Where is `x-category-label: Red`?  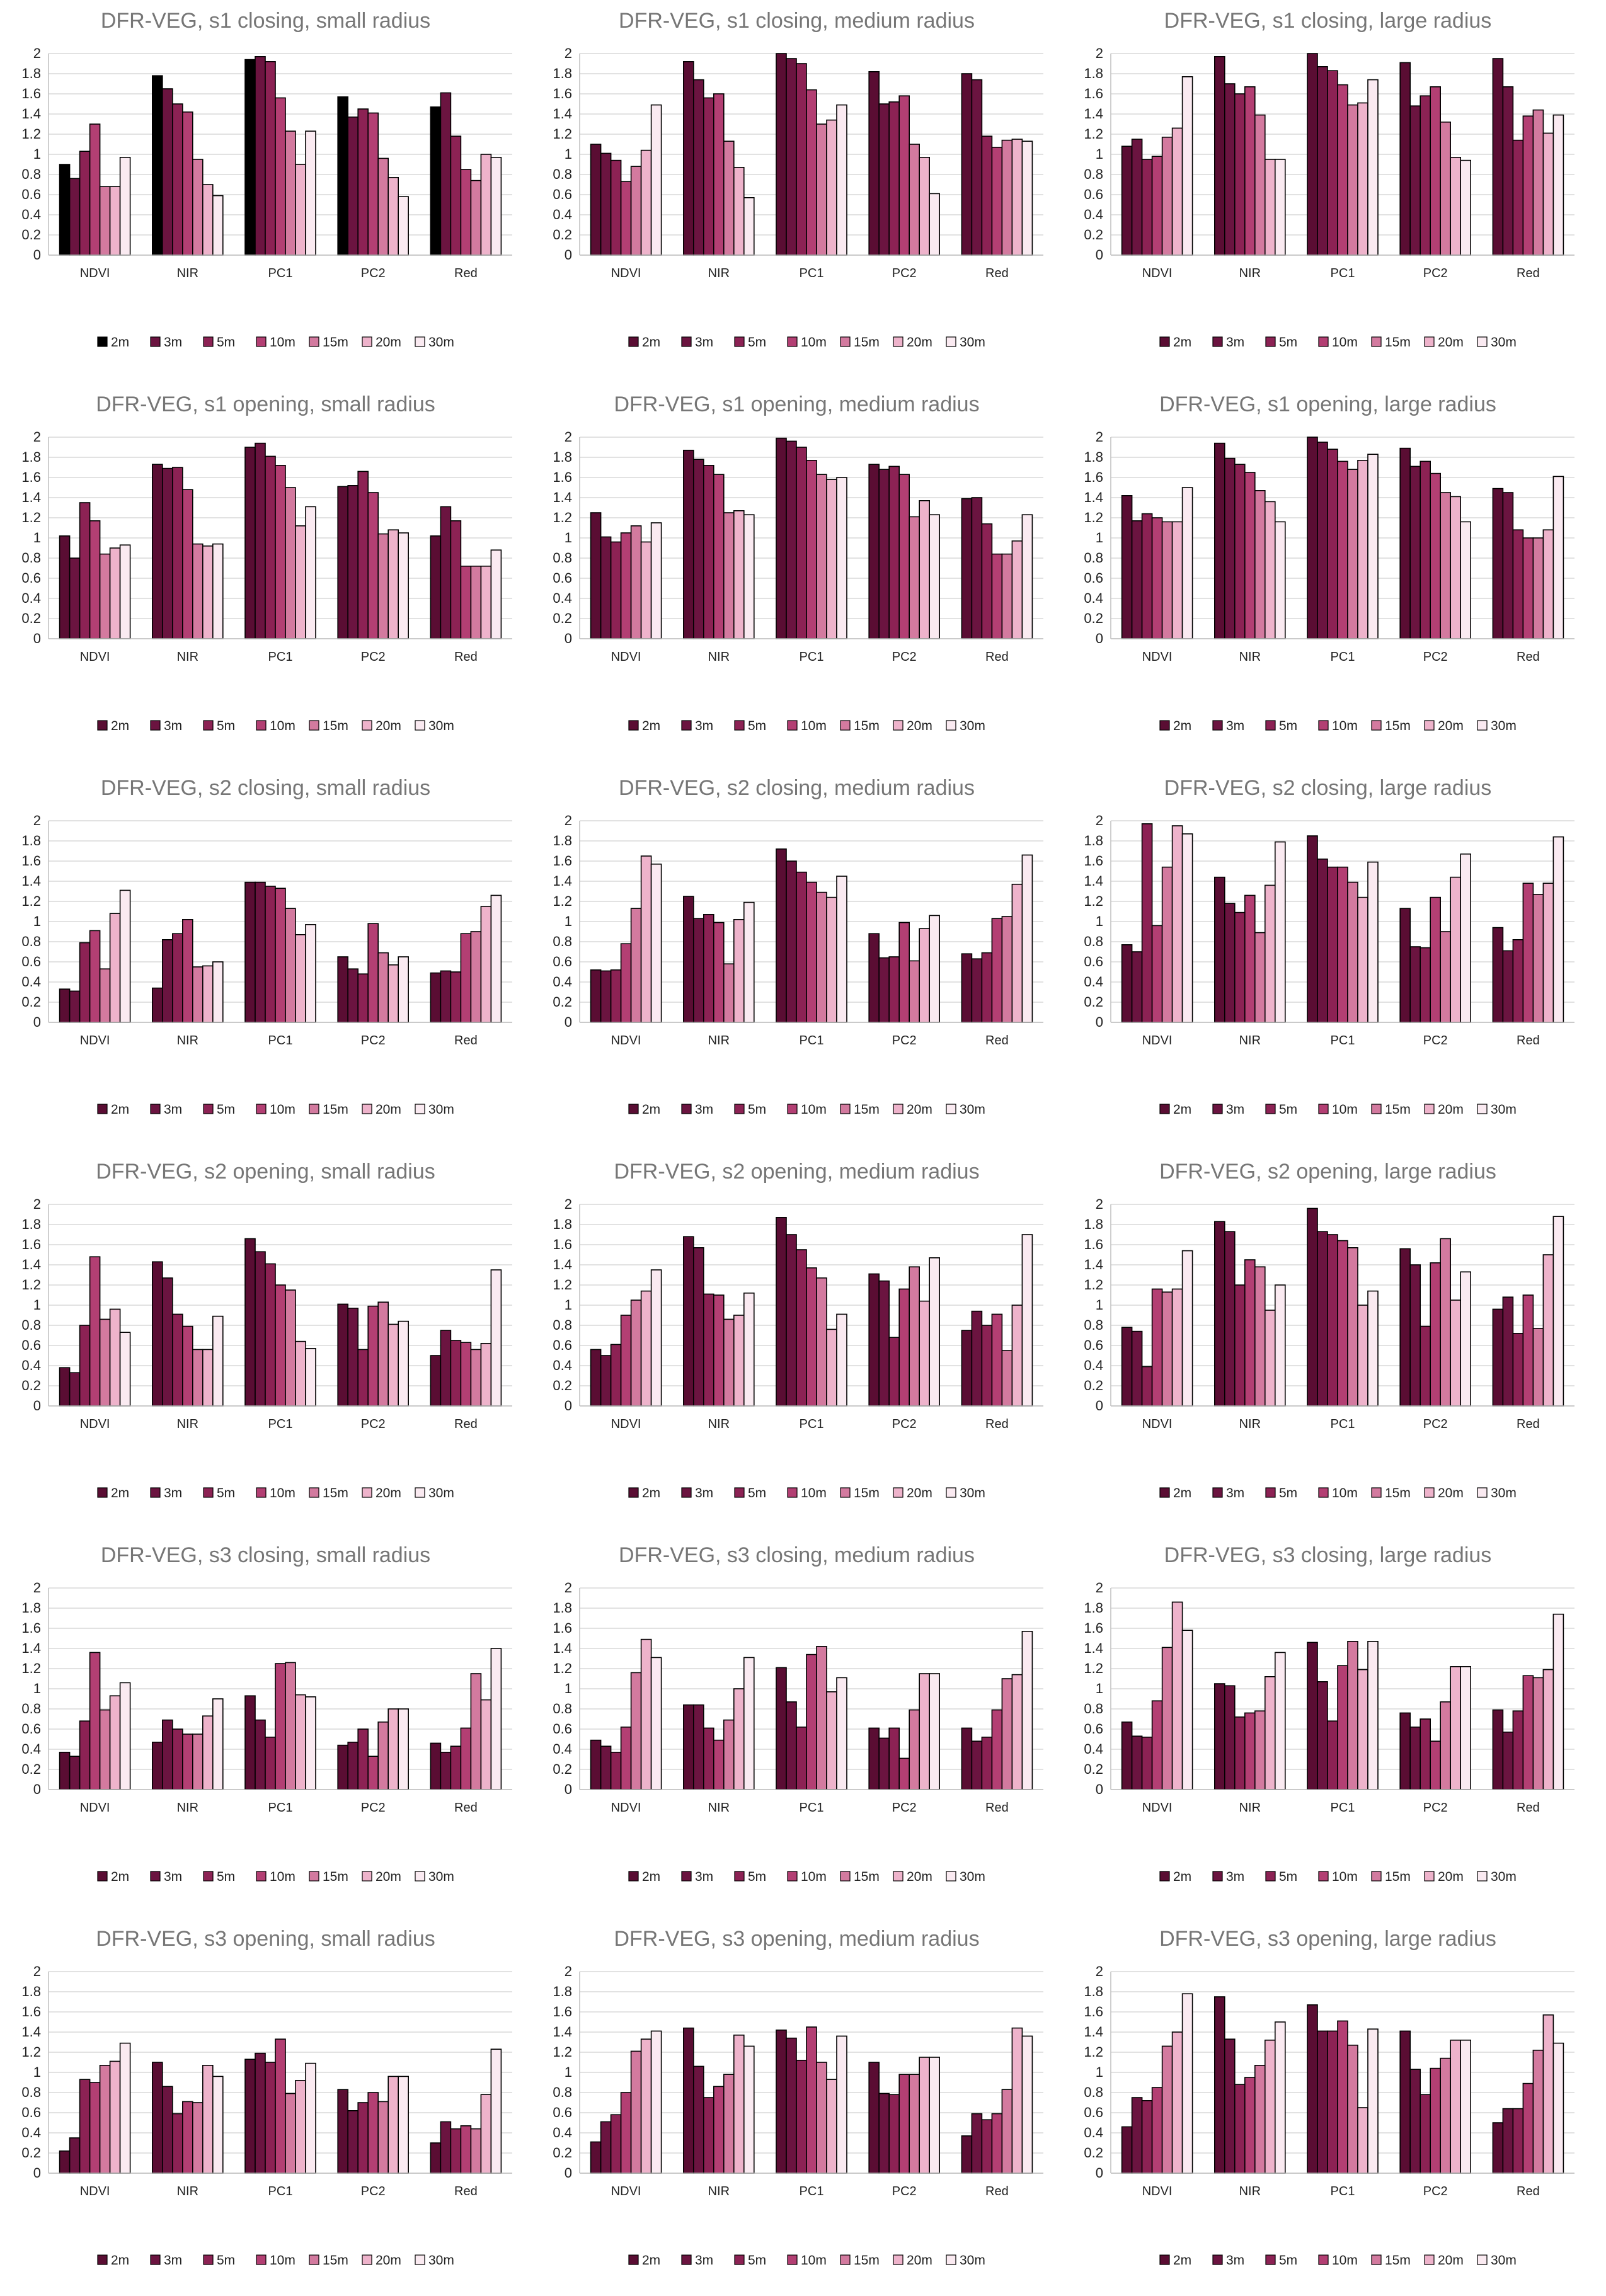
x-category-label: Red is located at coordinates (466, 657).